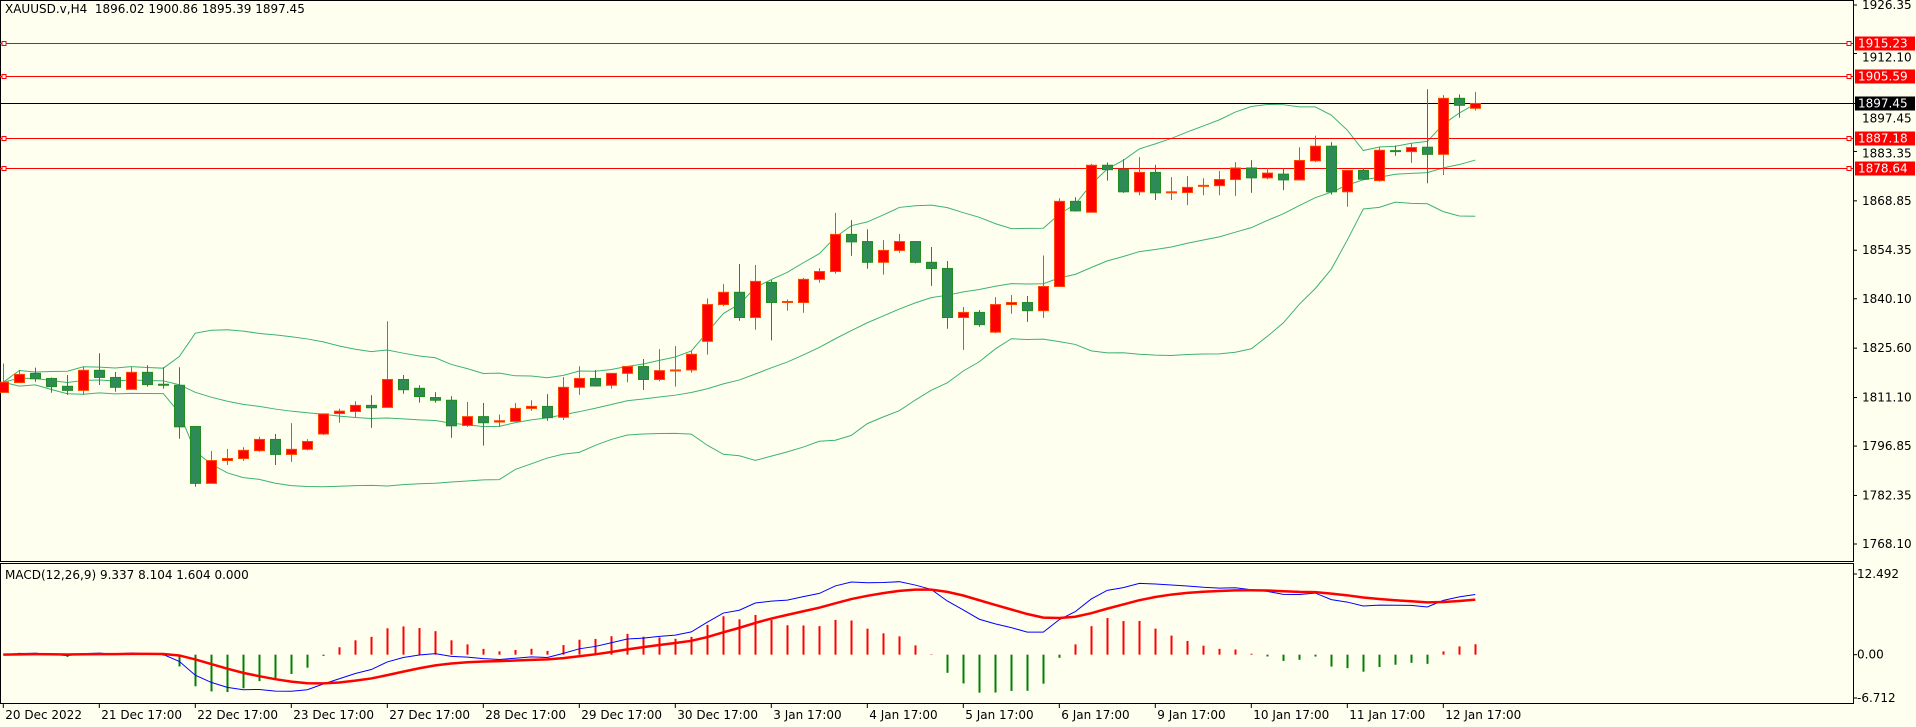 This screenshot has height=727, width=1916. I want to click on time-axis-label: 3 Jan 17:00, so click(807, 715).